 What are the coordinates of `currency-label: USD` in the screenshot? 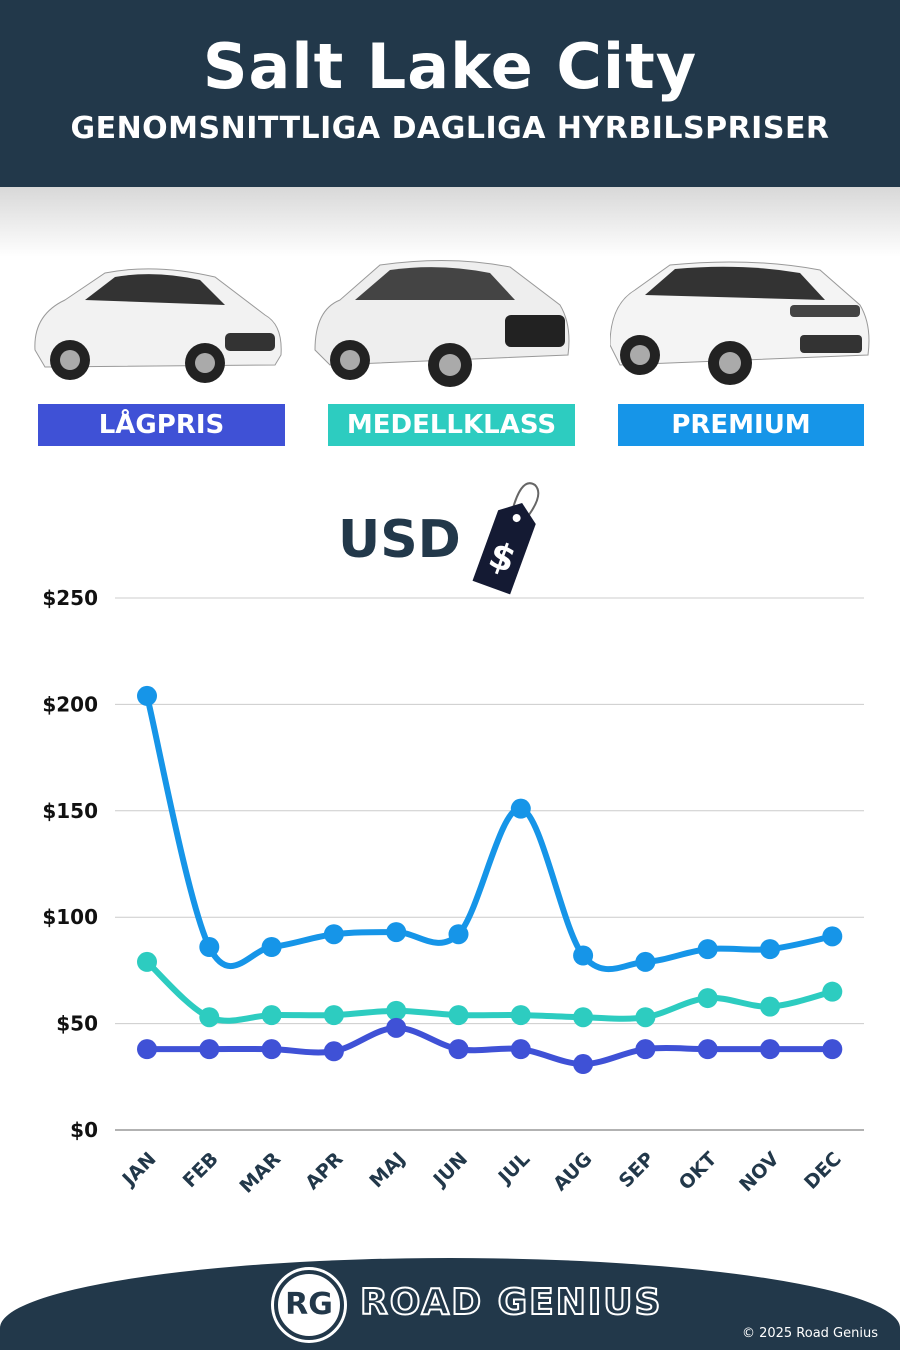 It's located at (399, 540).